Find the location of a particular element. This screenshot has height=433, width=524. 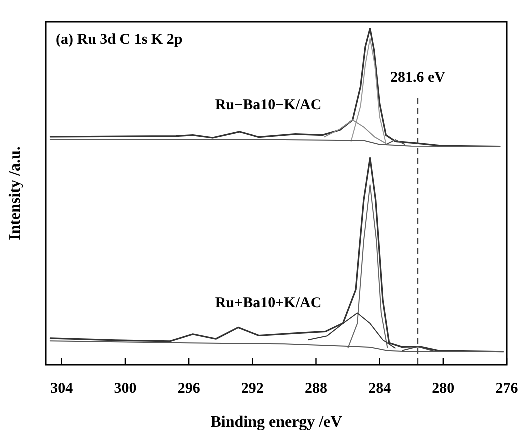

x-tick-label: 300 is located at coordinates (125, 389).